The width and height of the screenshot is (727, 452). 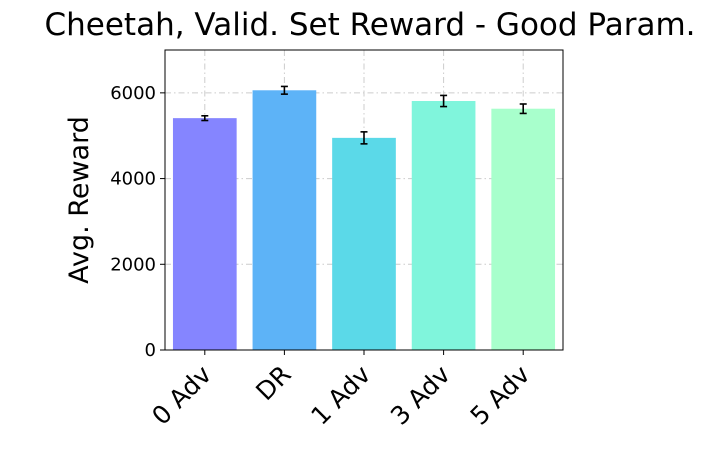 What do you see at coordinates (133, 93) in the screenshot?
I see `y-tick-label: 6000` at bounding box center [133, 93].